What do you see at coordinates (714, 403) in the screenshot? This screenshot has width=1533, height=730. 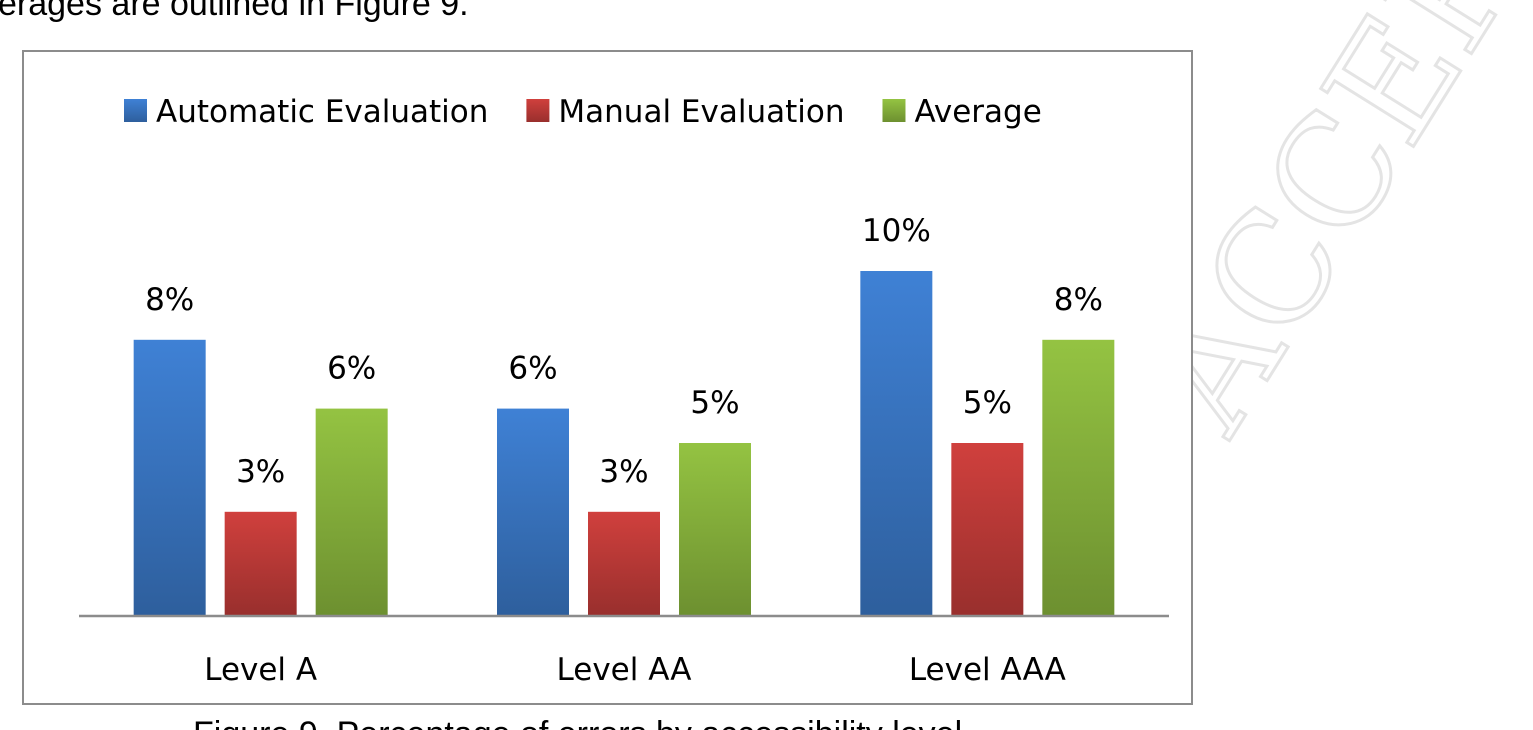 I see `data-label-average-level-aa: 5%` at bounding box center [714, 403].